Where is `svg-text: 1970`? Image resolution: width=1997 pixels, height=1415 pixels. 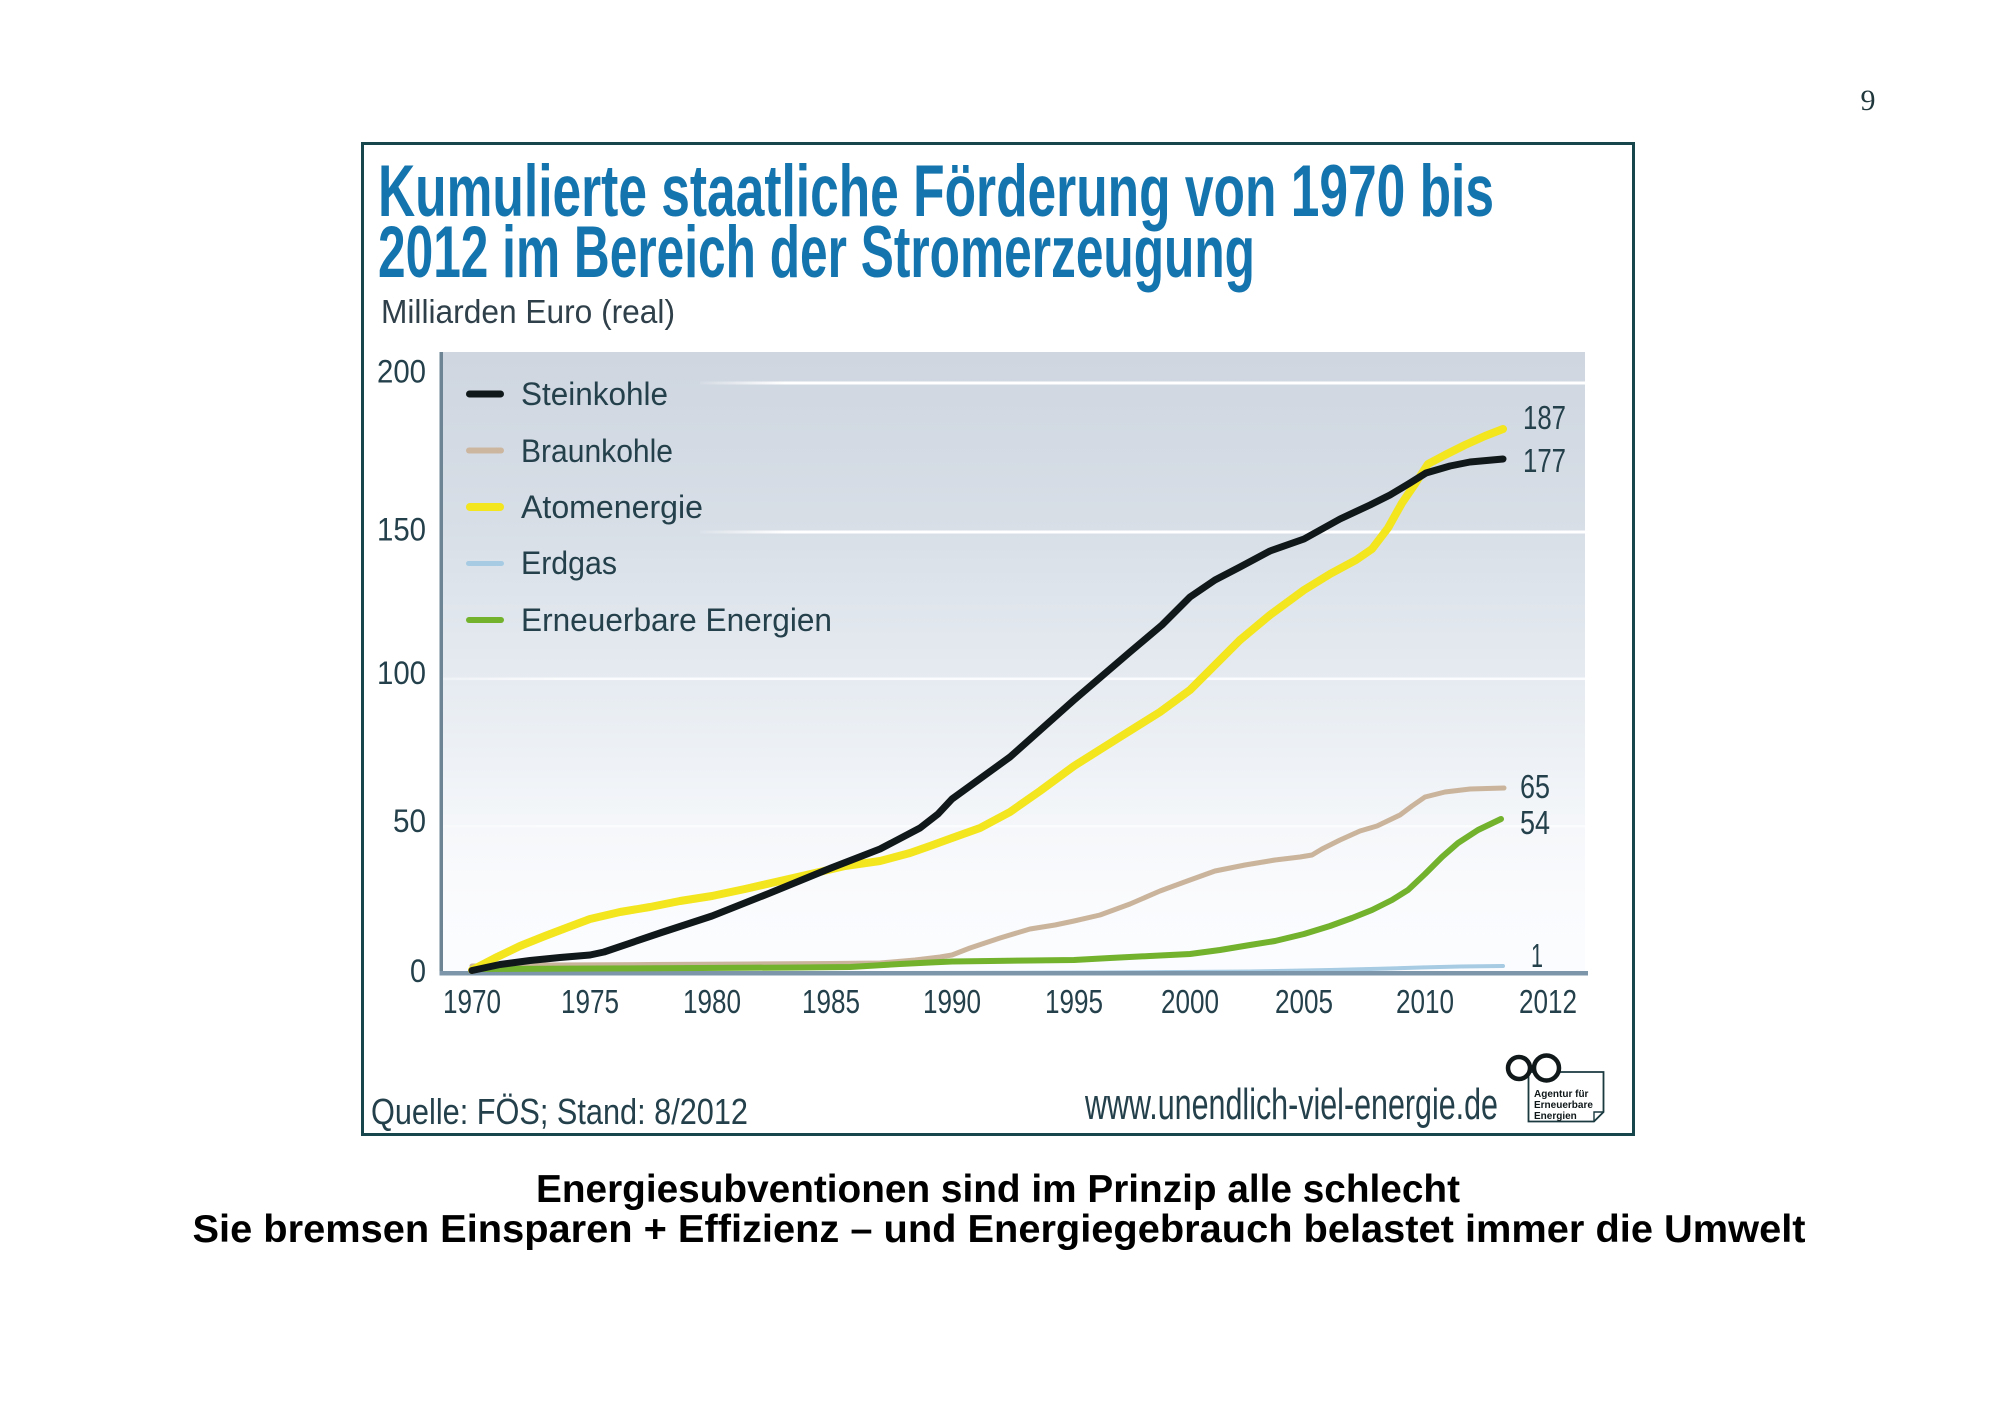
svg-text: 1970 is located at coordinates (472, 1001).